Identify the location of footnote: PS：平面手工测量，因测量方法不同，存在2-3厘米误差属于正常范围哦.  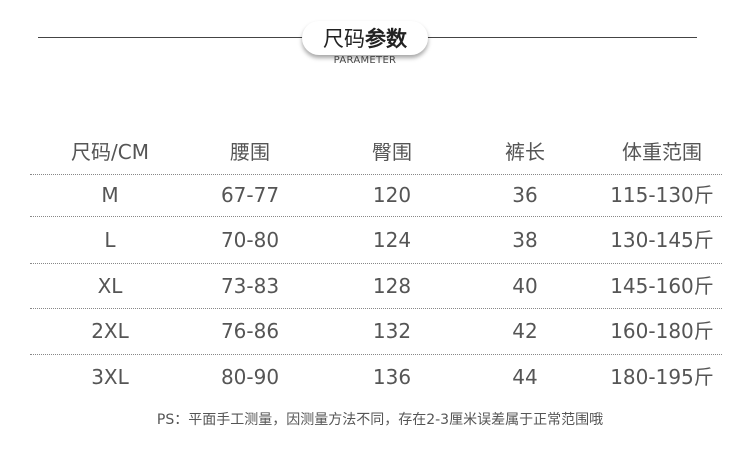
(380, 420).